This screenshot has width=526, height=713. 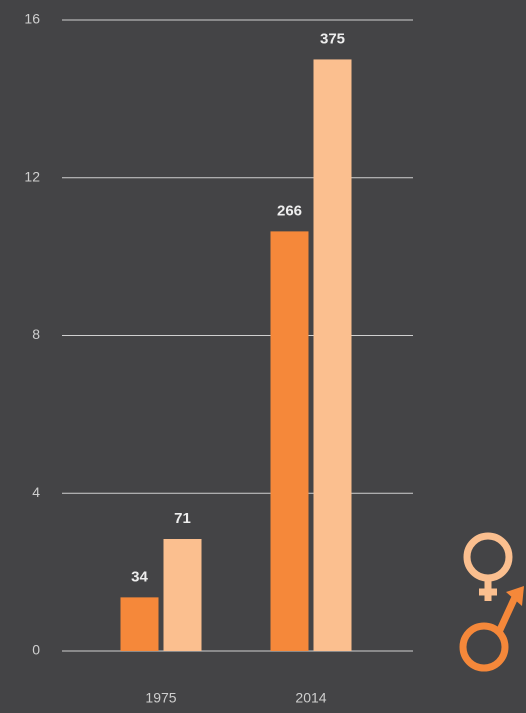 What do you see at coordinates (32, 176) in the screenshot?
I see `y-tick-label: 12` at bounding box center [32, 176].